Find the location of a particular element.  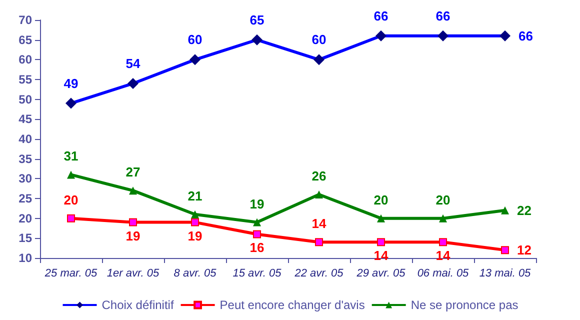

data-label: 65 is located at coordinates (257, 20).